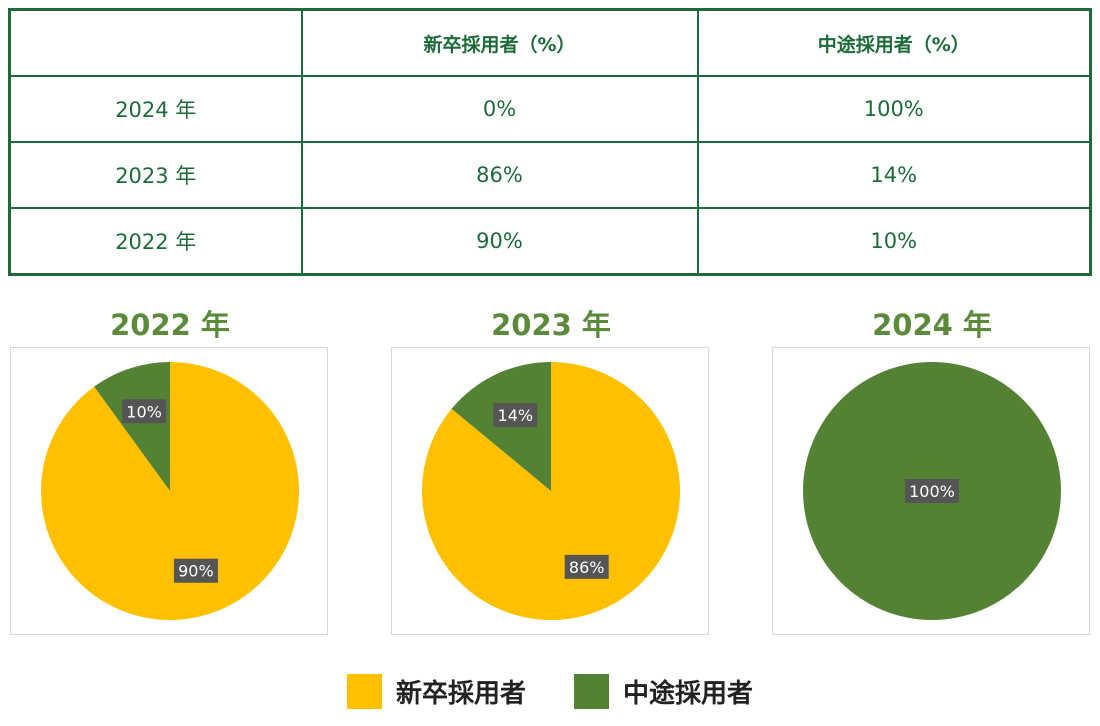  Describe the element at coordinates (894, 109) in the screenshot. I see `row-mid-career-cell: 100%` at that location.